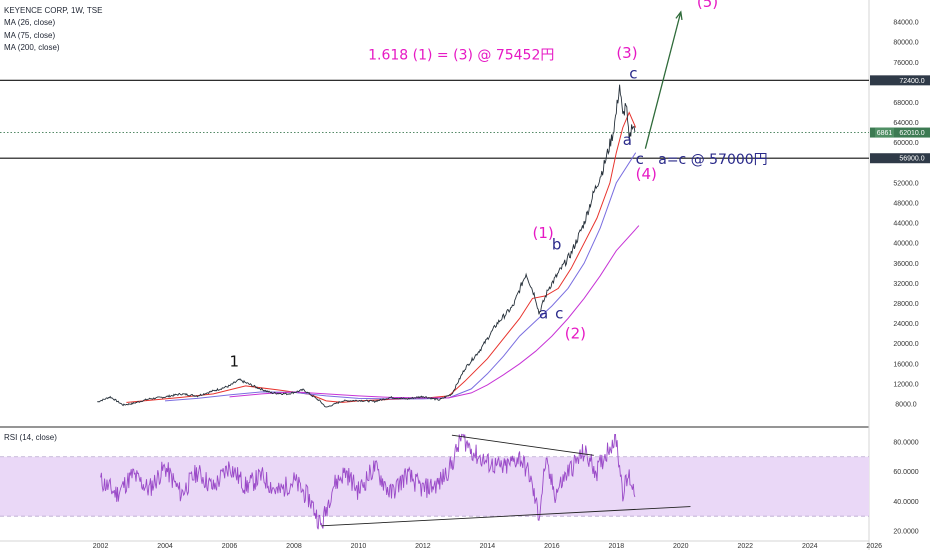  I want to click on indicator-ma200: MA (200, close), so click(32, 48).